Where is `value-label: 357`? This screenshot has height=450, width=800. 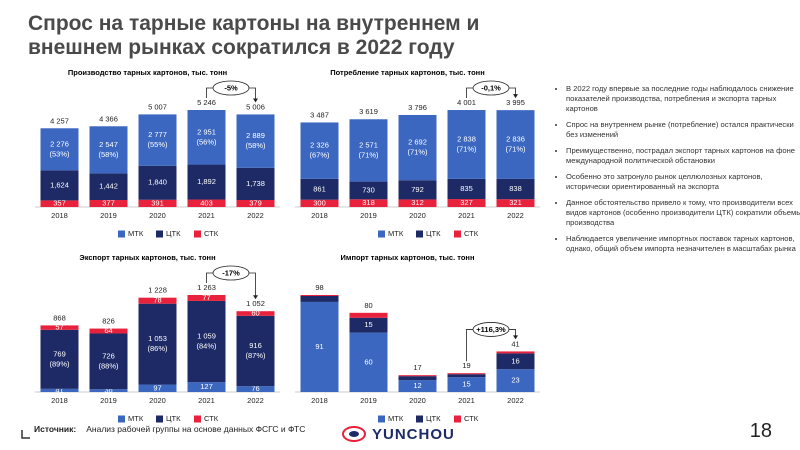
value-label: 357 is located at coordinates (59, 203).